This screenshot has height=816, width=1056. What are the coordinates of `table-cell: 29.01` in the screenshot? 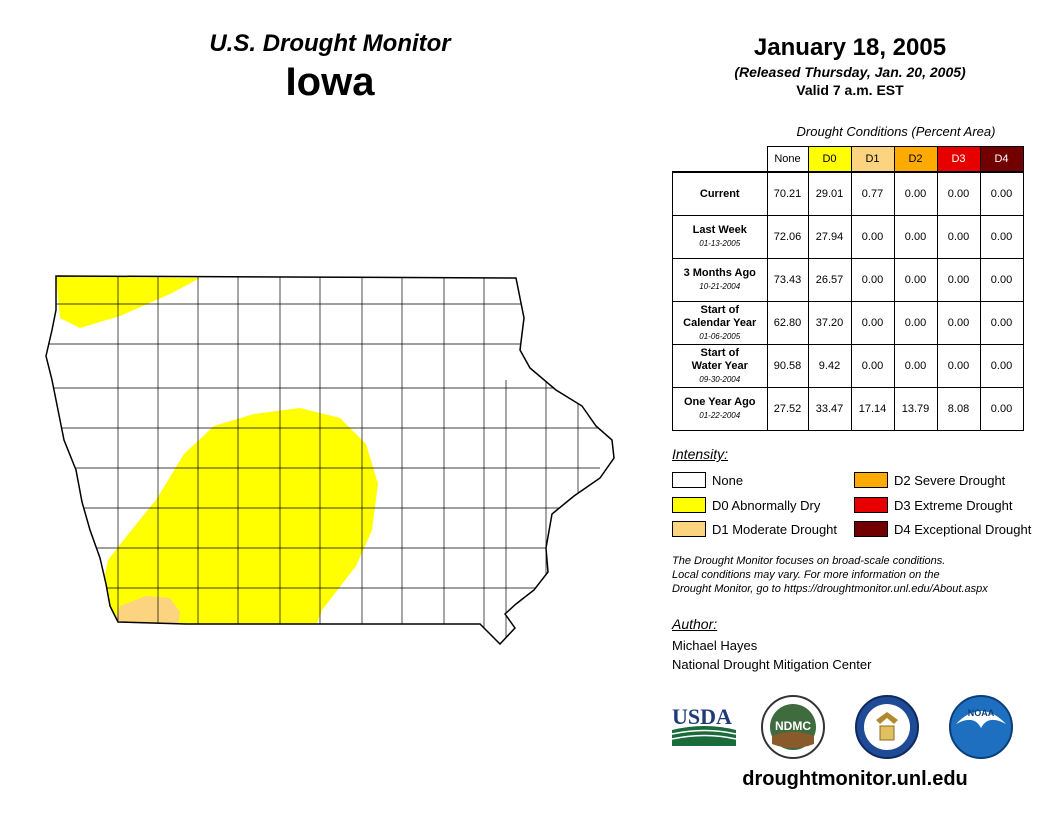 It's located at (829, 193).